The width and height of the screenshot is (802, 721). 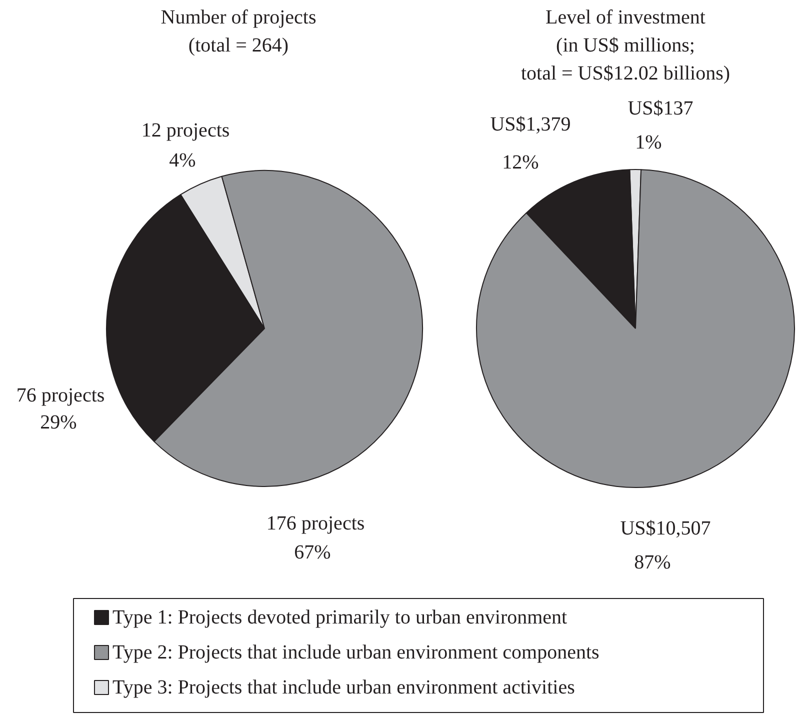 I want to click on data-label: US$1,379 12%, so click(x=530, y=144).